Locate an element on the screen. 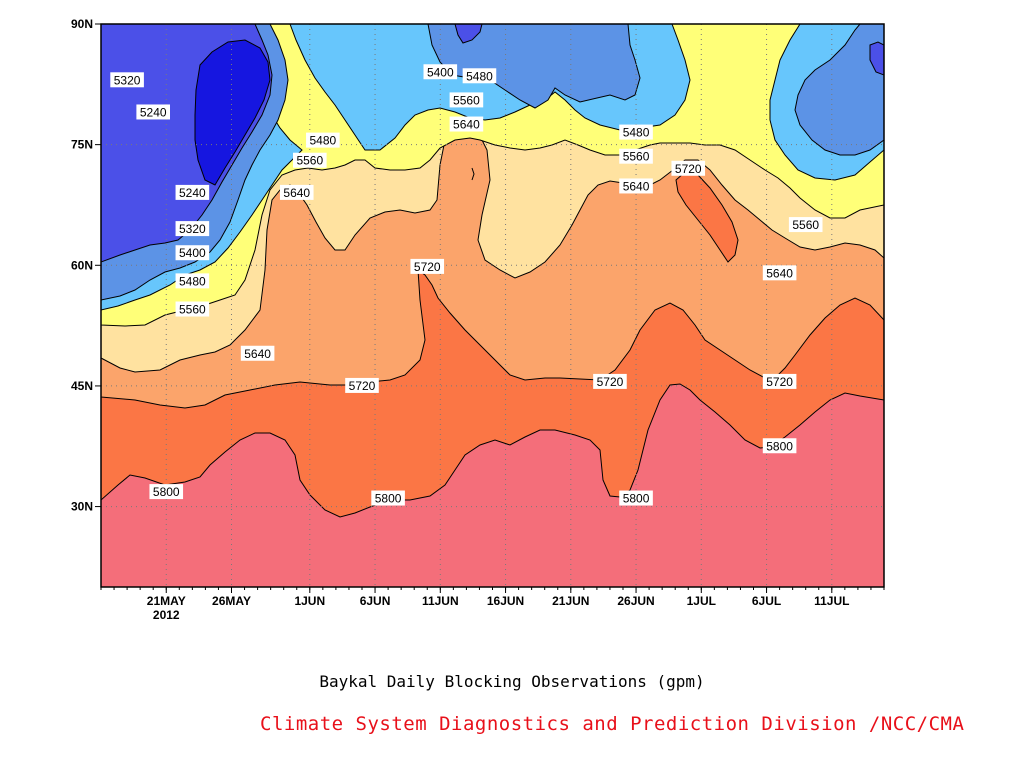  band-5240-5320-ne is located at coordinates (876, 58).